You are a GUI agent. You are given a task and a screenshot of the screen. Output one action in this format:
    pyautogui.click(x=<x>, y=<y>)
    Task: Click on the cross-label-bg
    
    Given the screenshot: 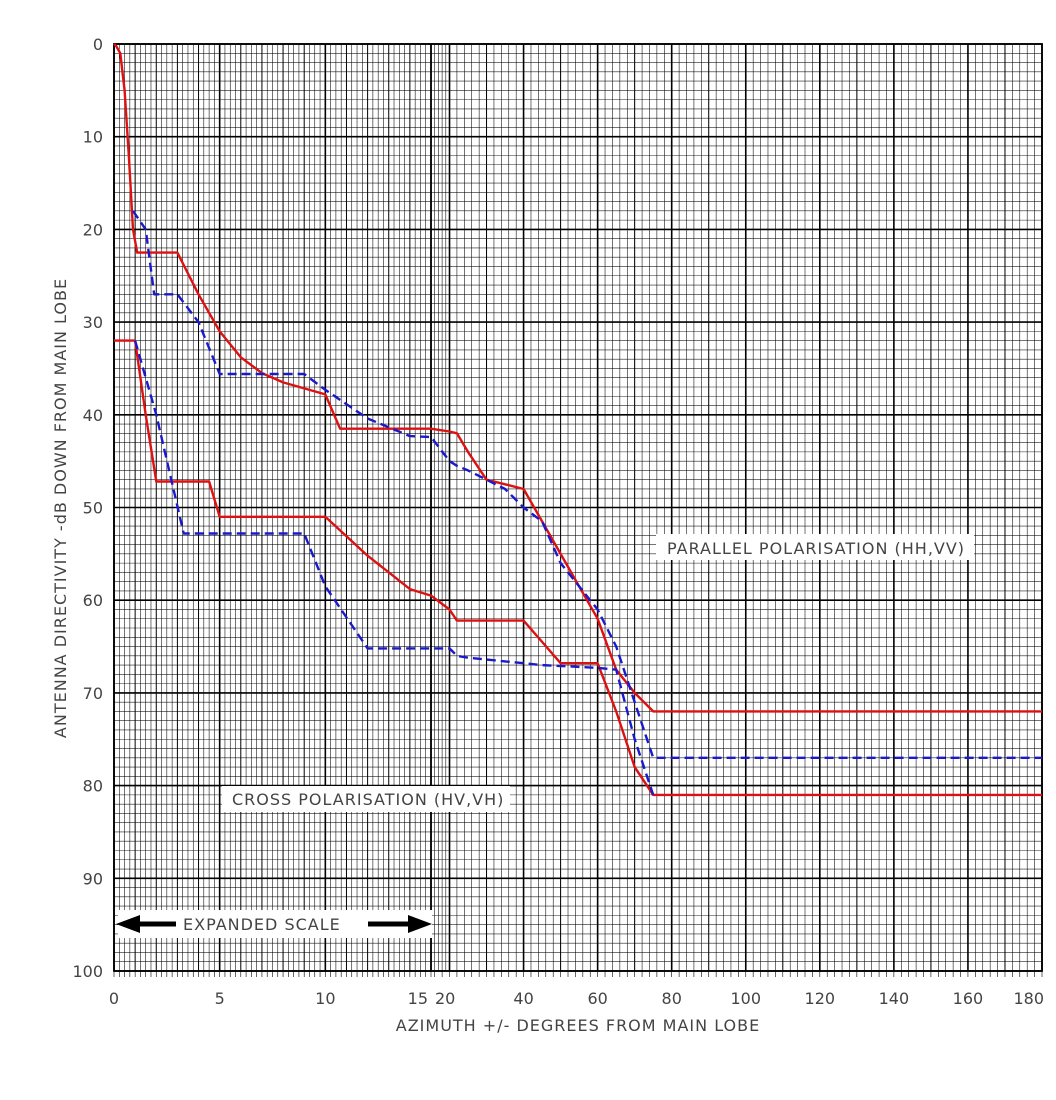 What is the action you would take?
    pyautogui.click(x=366, y=799)
    